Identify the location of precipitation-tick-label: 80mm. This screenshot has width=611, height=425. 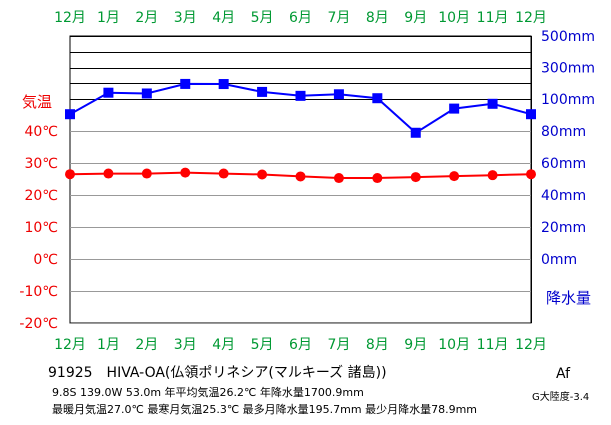
(563, 132).